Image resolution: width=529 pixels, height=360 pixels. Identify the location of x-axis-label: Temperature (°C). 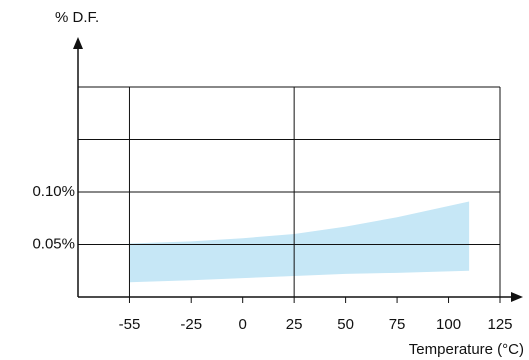
(466, 349).